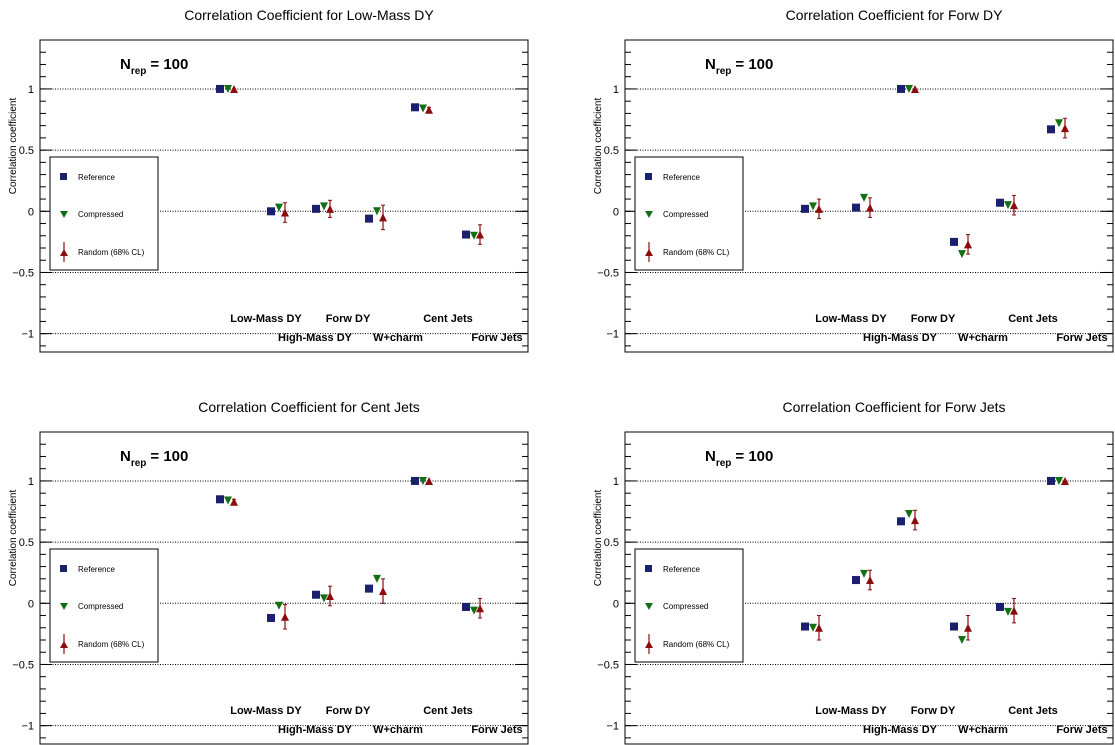  I want to click on legend-marker-compressed, so click(649, 606).